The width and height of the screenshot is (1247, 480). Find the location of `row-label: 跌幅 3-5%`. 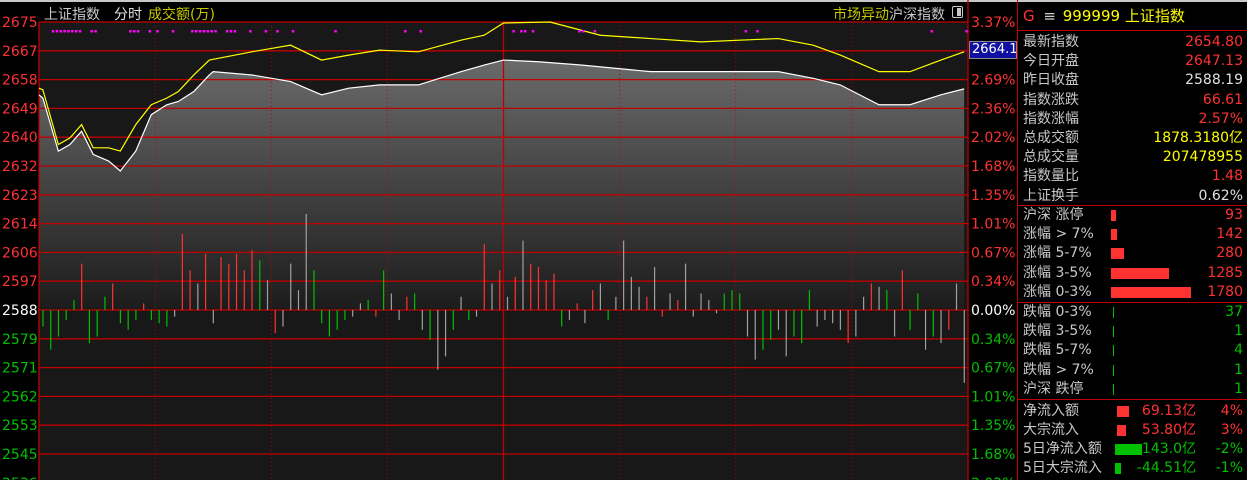

row-label: 跌幅 3-5% is located at coordinates (1057, 331).